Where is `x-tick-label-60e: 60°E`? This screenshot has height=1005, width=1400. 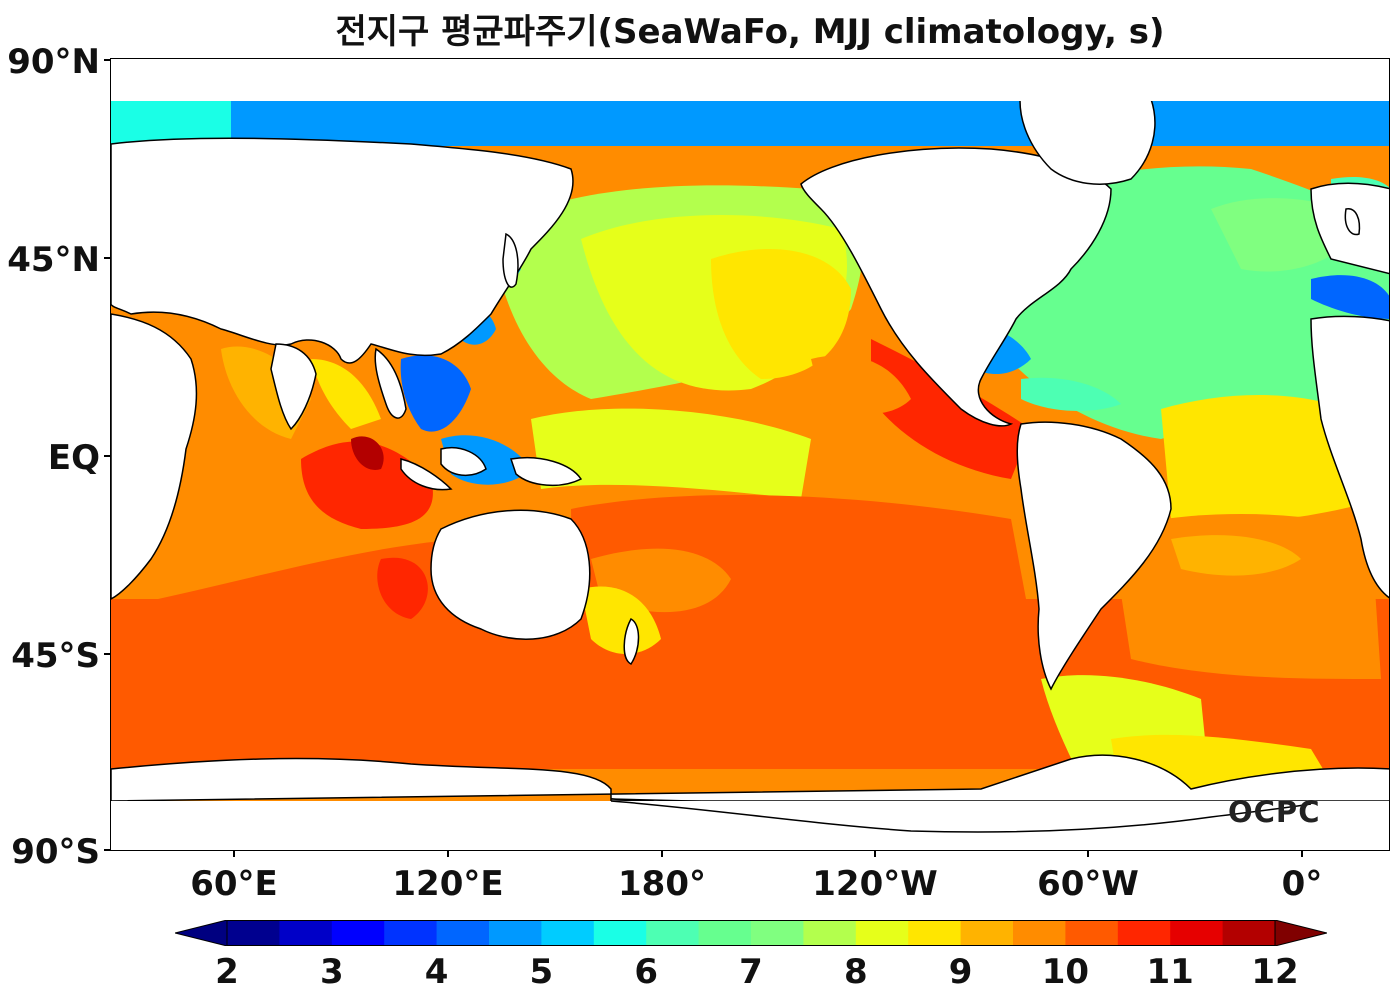 x-tick-label-60e: 60°E is located at coordinates (234, 884).